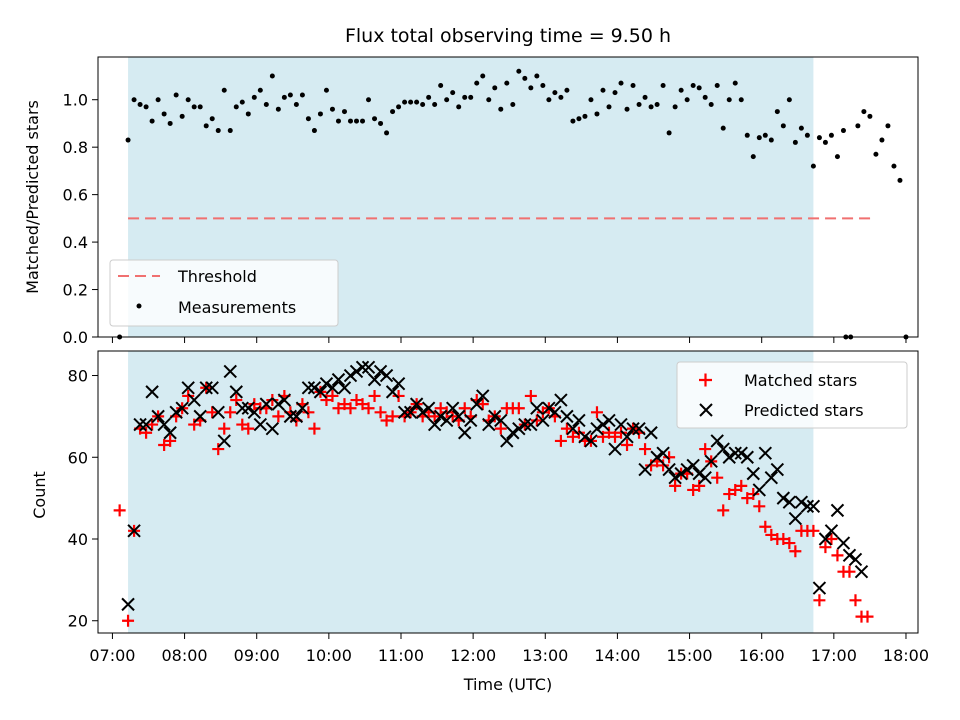 The width and height of the screenshot is (960, 720). I want to click on x-tick-label: 14:00, so click(617, 655).